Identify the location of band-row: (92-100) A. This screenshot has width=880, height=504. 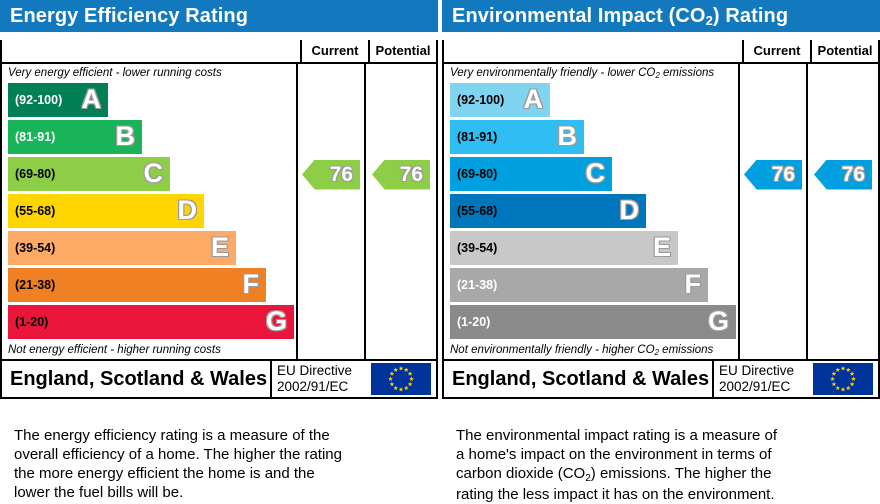
(661, 100).